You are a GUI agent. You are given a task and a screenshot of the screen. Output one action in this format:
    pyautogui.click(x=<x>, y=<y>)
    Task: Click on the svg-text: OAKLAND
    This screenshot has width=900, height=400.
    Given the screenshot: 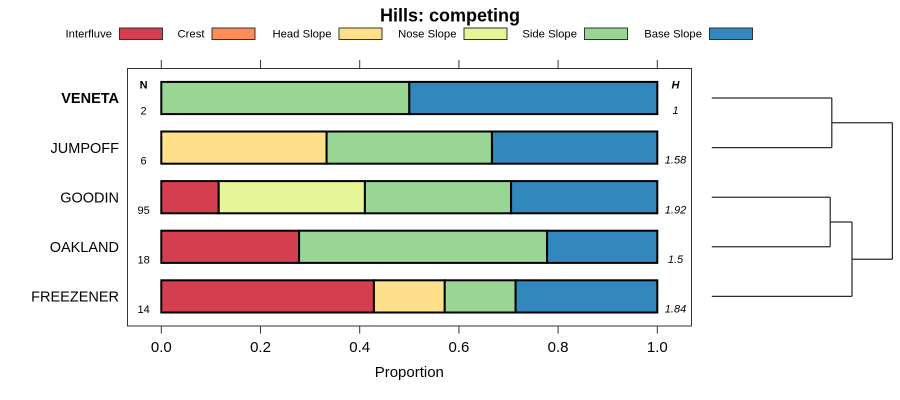 What is the action you would take?
    pyautogui.click(x=84, y=248)
    